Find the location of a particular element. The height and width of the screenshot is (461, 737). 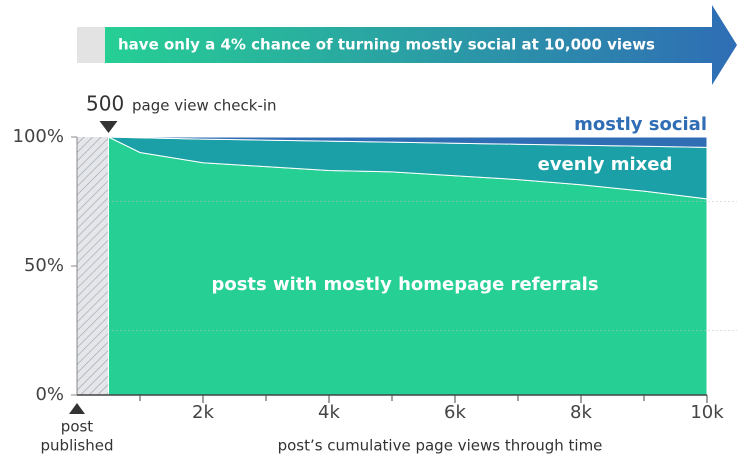

x-tick-label: 10k is located at coordinates (707, 412).